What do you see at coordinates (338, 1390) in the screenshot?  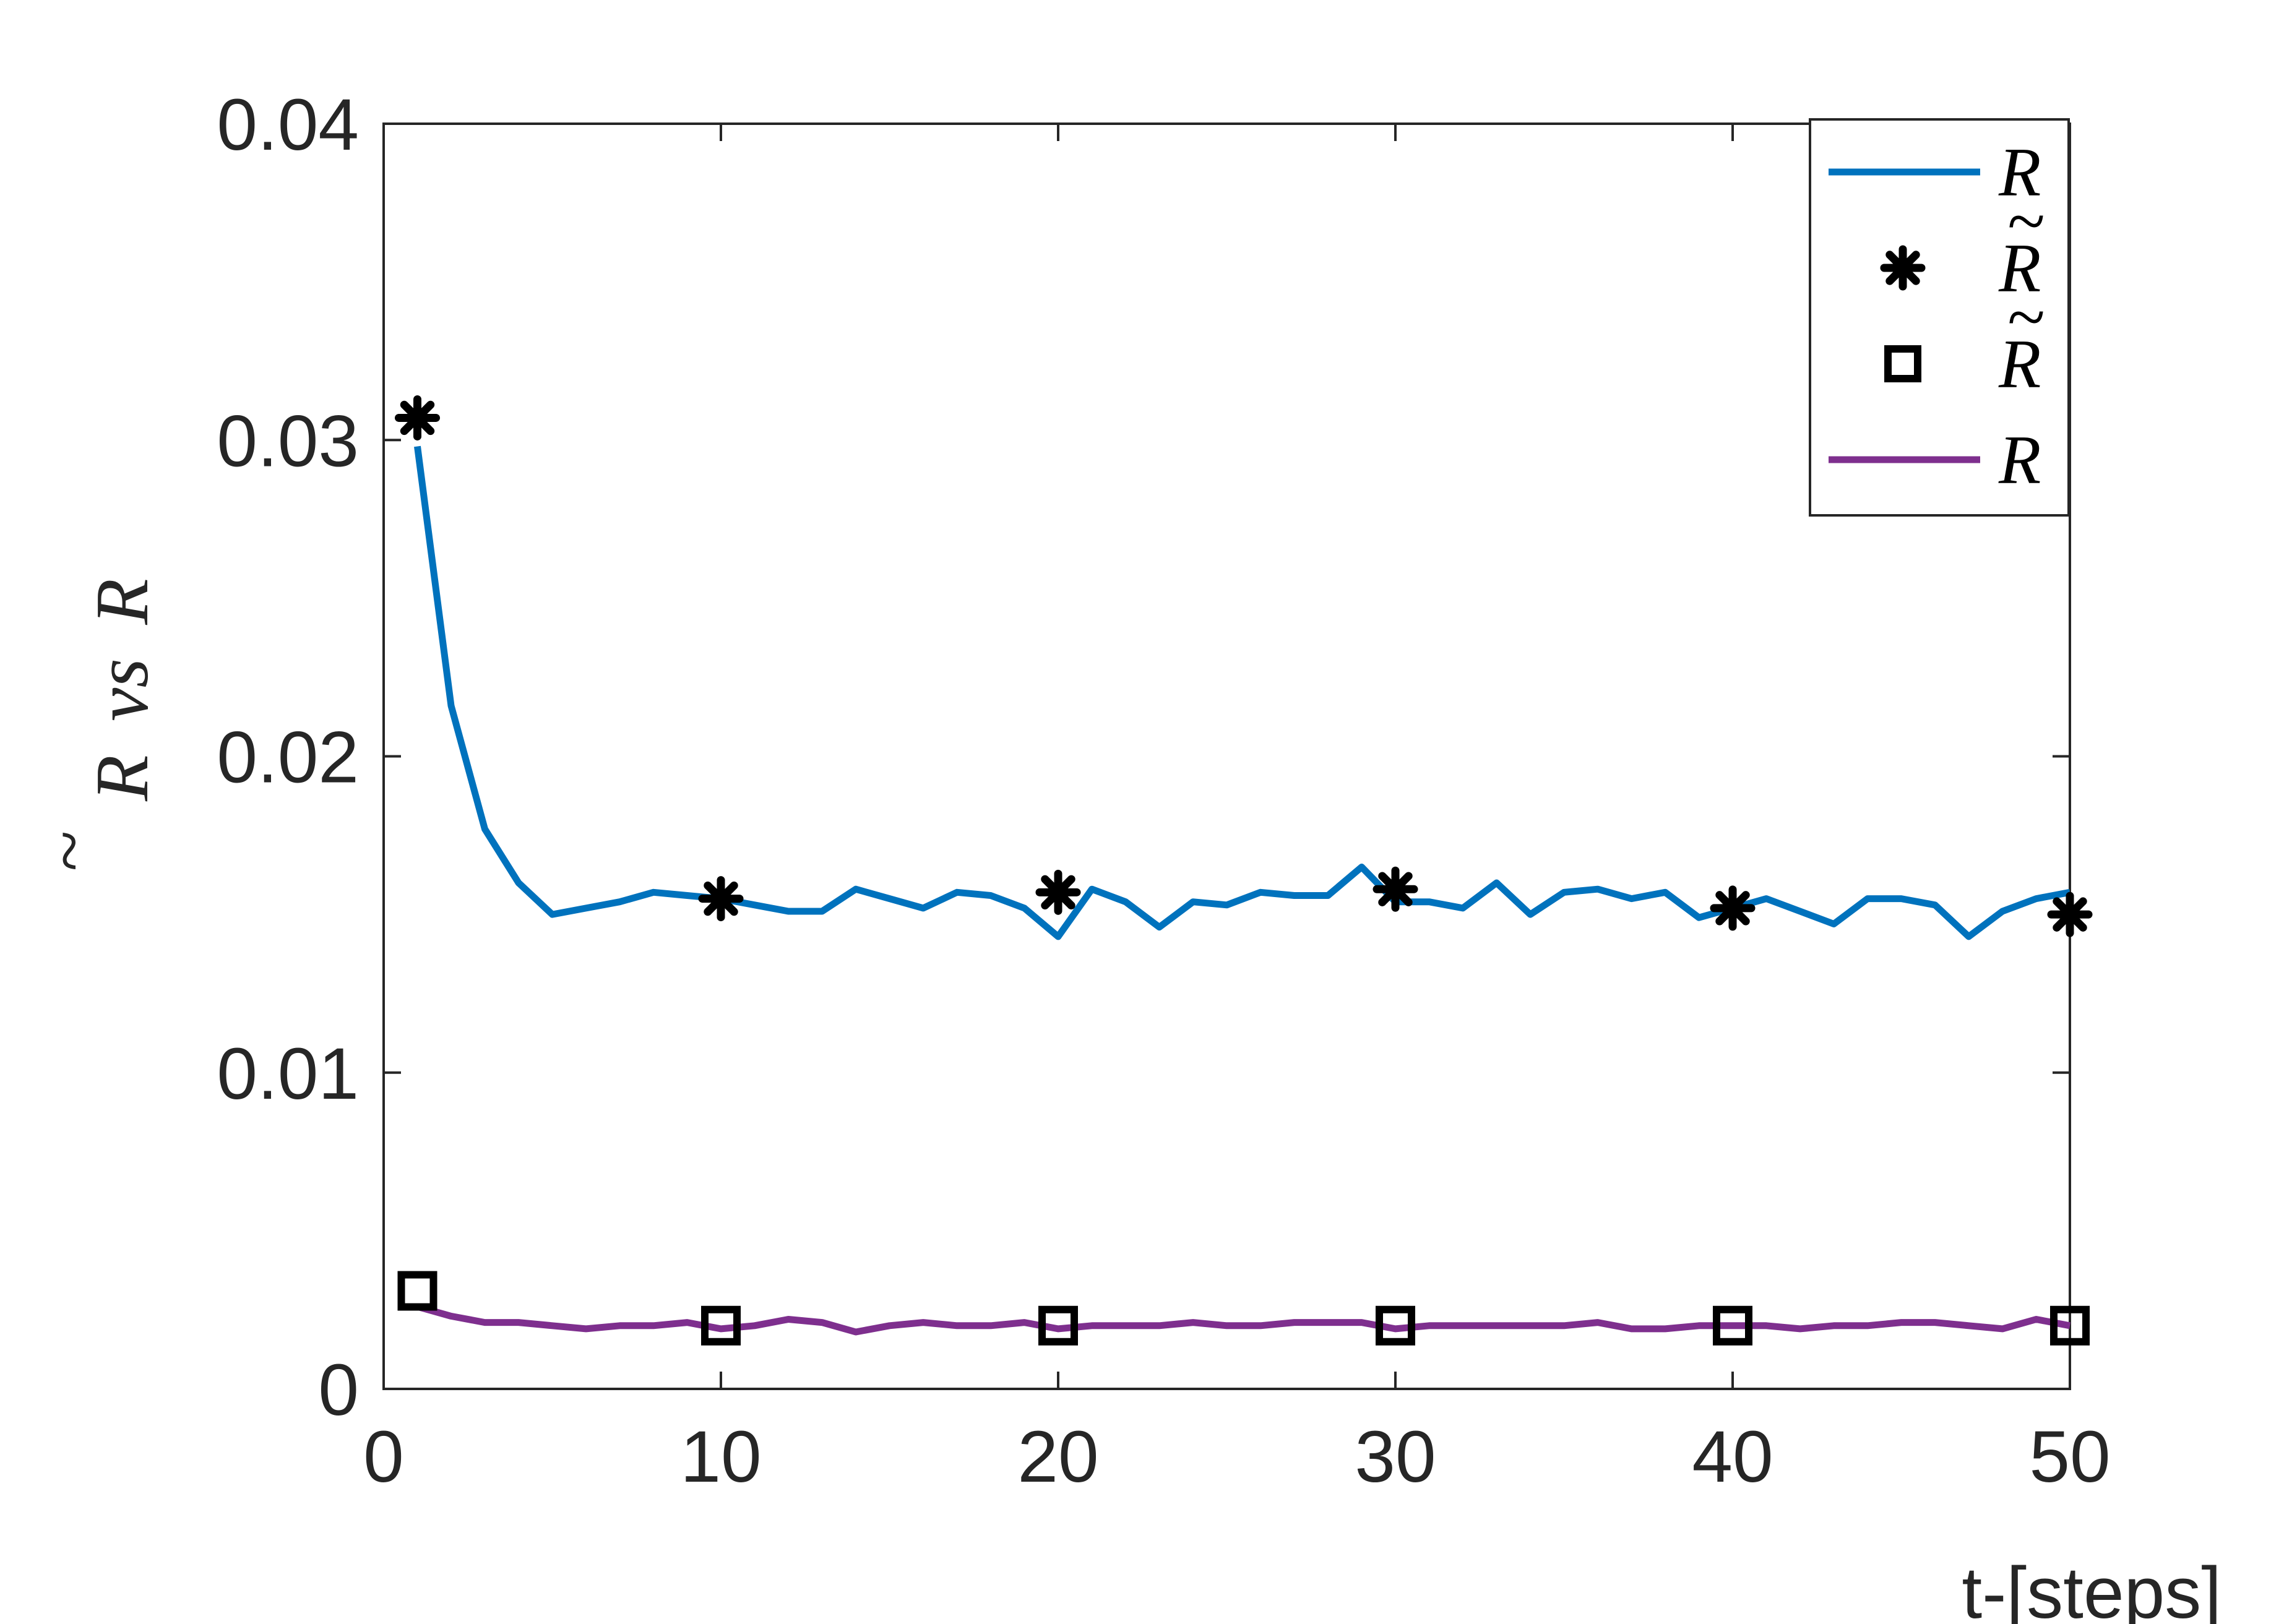 I see `y-tick-label: 0` at bounding box center [338, 1390].